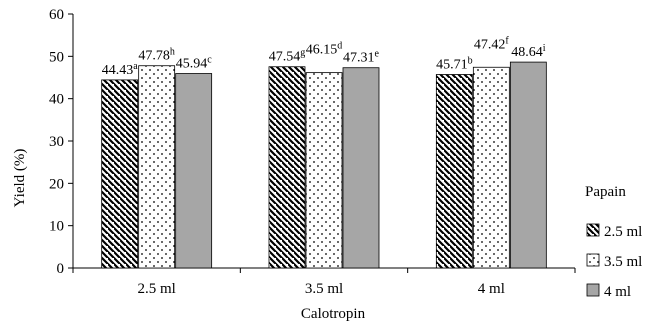 This screenshot has width=664, height=324. I want to click on x-tick-label: 2.5 ml, so click(156, 289).